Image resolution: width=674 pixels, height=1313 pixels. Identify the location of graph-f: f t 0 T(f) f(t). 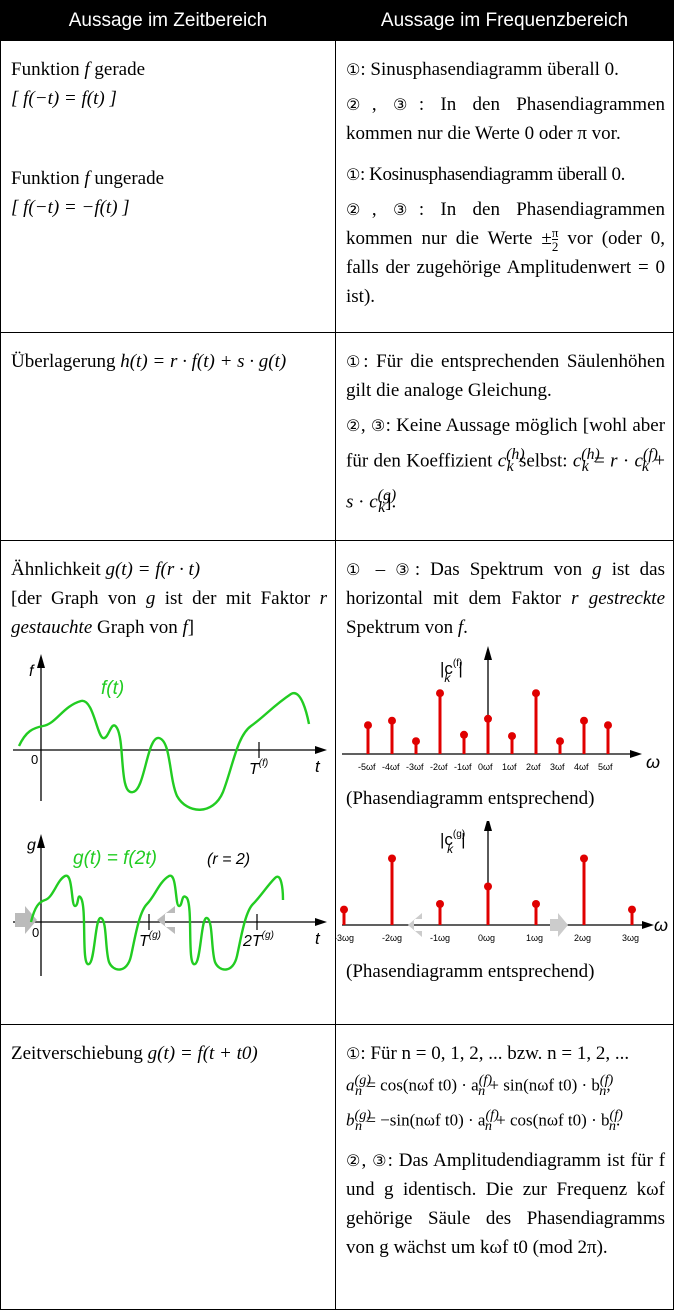
(170, 732).